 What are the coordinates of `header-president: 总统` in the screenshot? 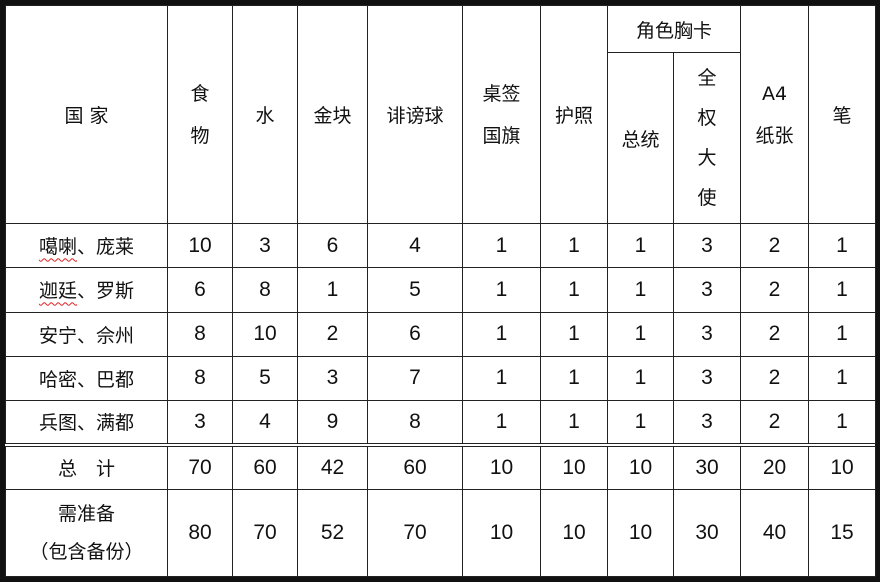 It's located at (640, 138).